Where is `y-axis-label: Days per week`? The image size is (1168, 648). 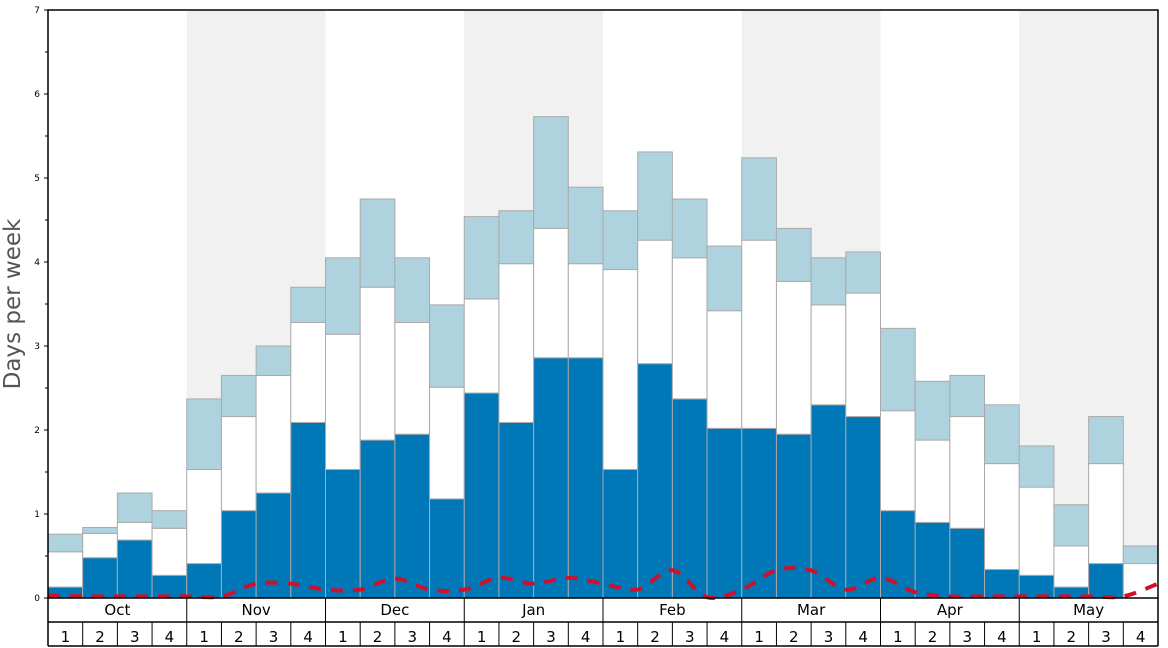
y-axis-label: Days per week is located at coordinates (13, 303).